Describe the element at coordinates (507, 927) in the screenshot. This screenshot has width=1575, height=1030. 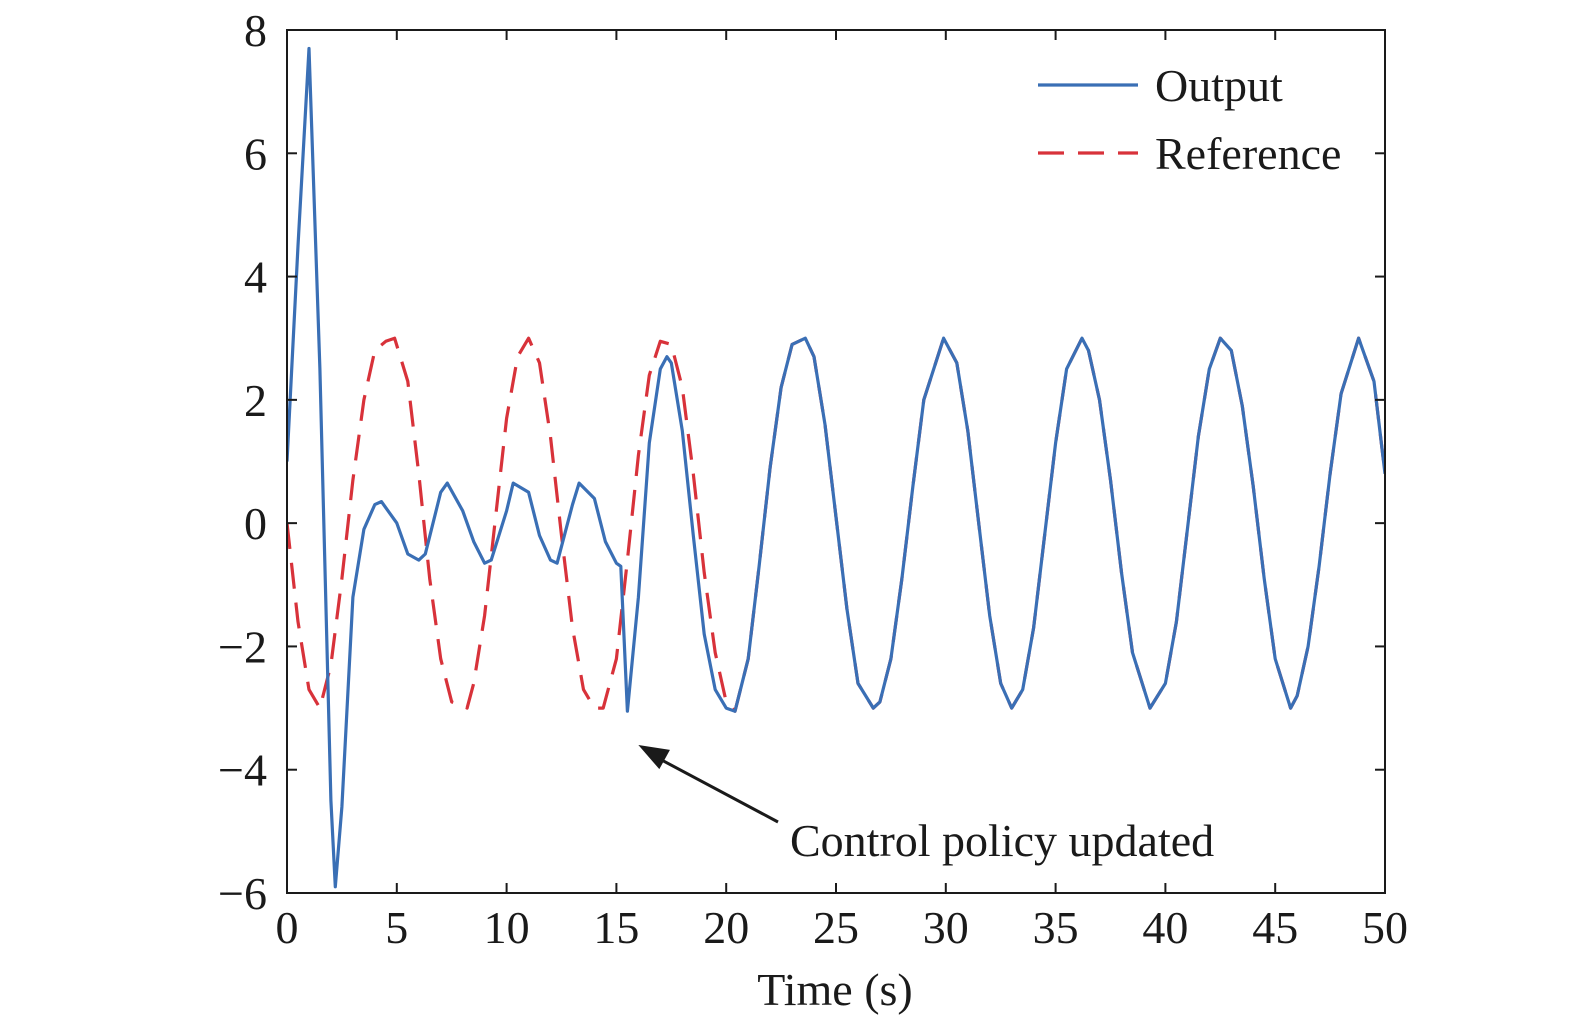
I see `x-tick-label: 10` at that location.